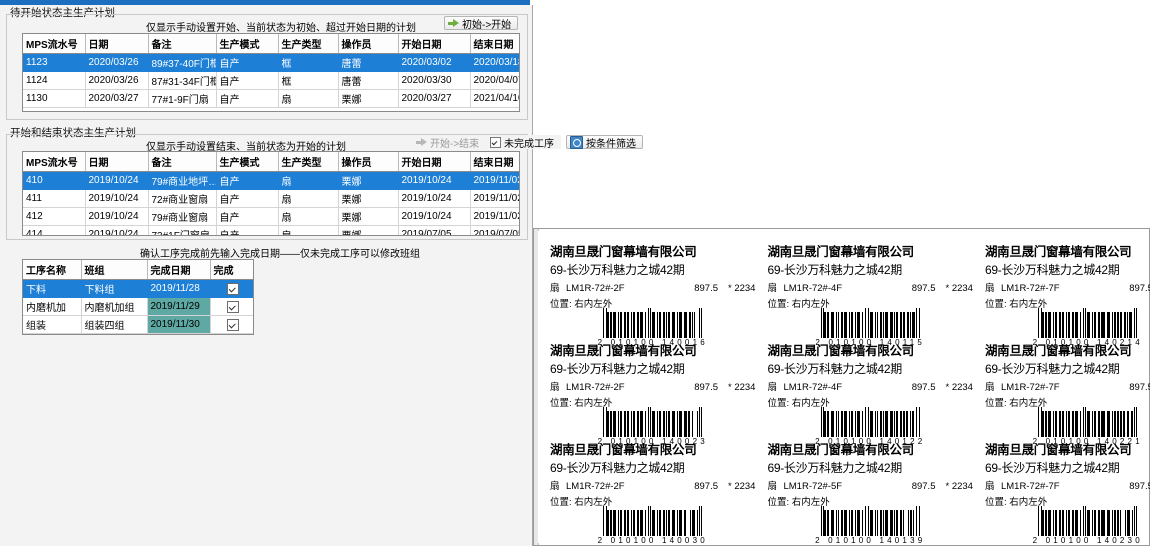 This screenshot has height=546, width=1150. I want to click on cell-7: 2019/11/02, so click(494, 216).